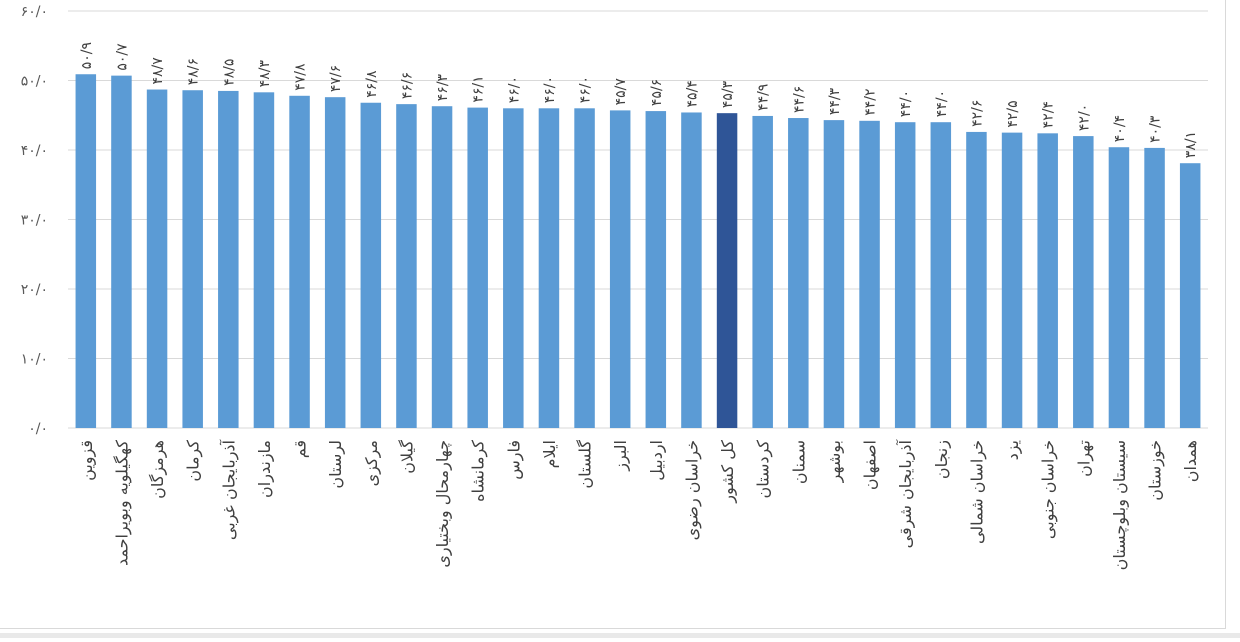 Image resolution: width=1240 pixels, height=642 pixels. I want to click on category-label: بوشهر, so click(835, 461).